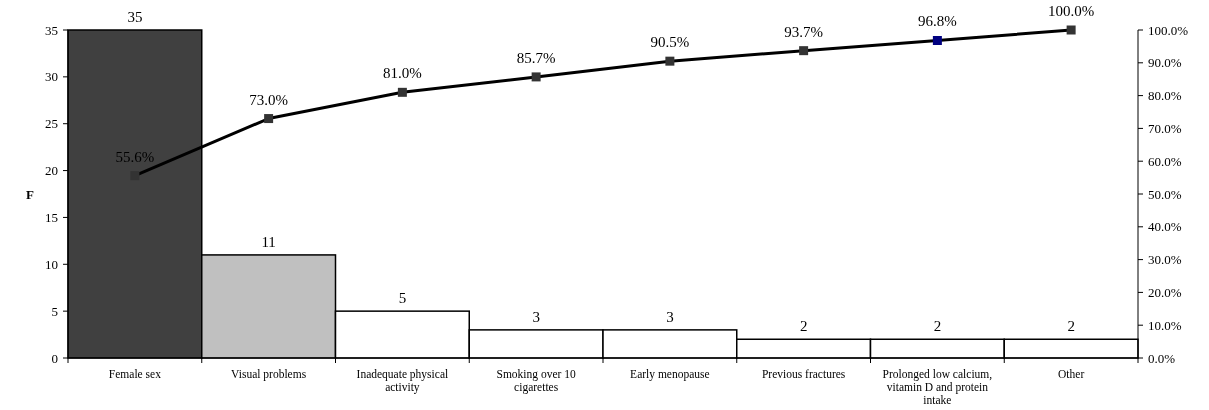 Image resolution: width=1209 pixels, height=410 pixels. What do you see at coordinates (803, 374) in the screenshot?
I see `x-tick-label: Previous fractures` at bounding box center [803, 374].